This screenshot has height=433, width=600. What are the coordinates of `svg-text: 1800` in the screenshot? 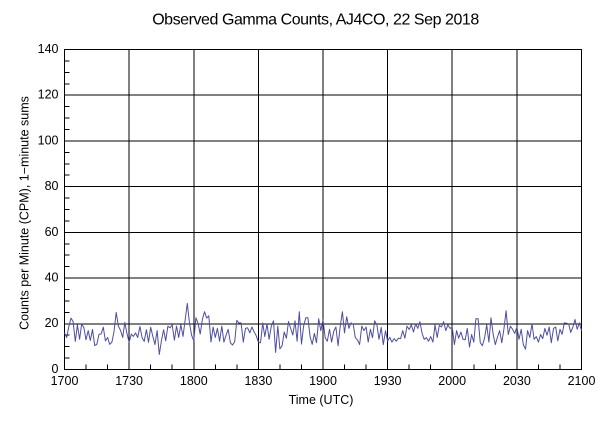 It's located at (194, 381).